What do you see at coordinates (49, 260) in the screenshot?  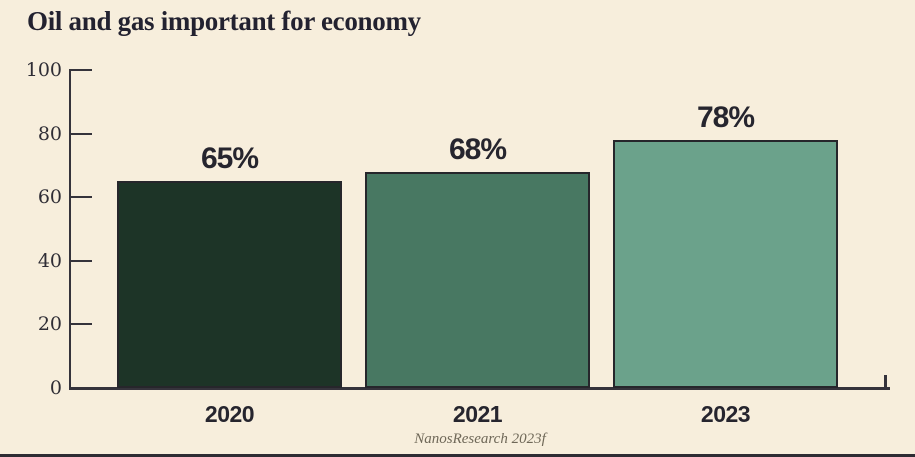 I see `y-tick-label: 40` at bounding box center [49, 260].